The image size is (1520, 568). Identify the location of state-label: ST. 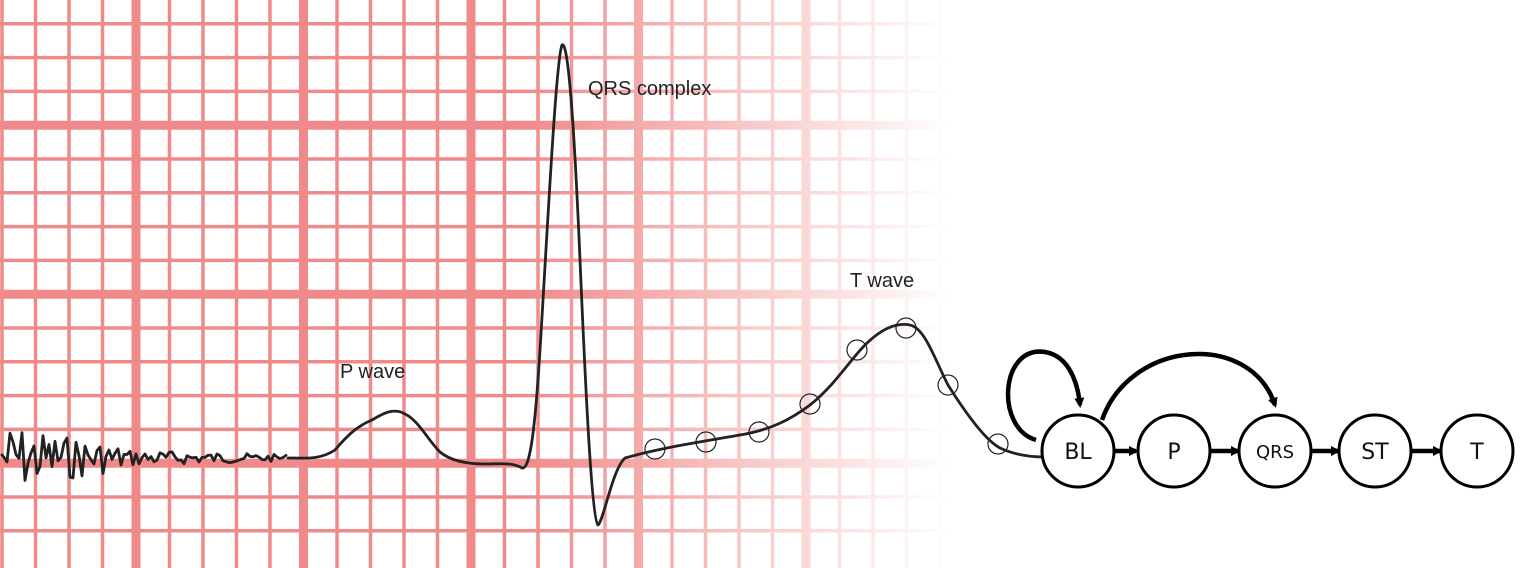
(1375, 452).